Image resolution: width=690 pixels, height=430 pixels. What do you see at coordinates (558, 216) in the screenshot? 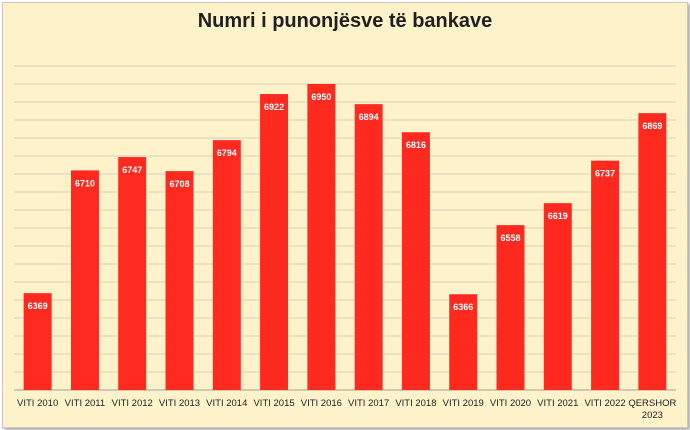
I see `data-label: 6619` at bounding box center [558, 216].